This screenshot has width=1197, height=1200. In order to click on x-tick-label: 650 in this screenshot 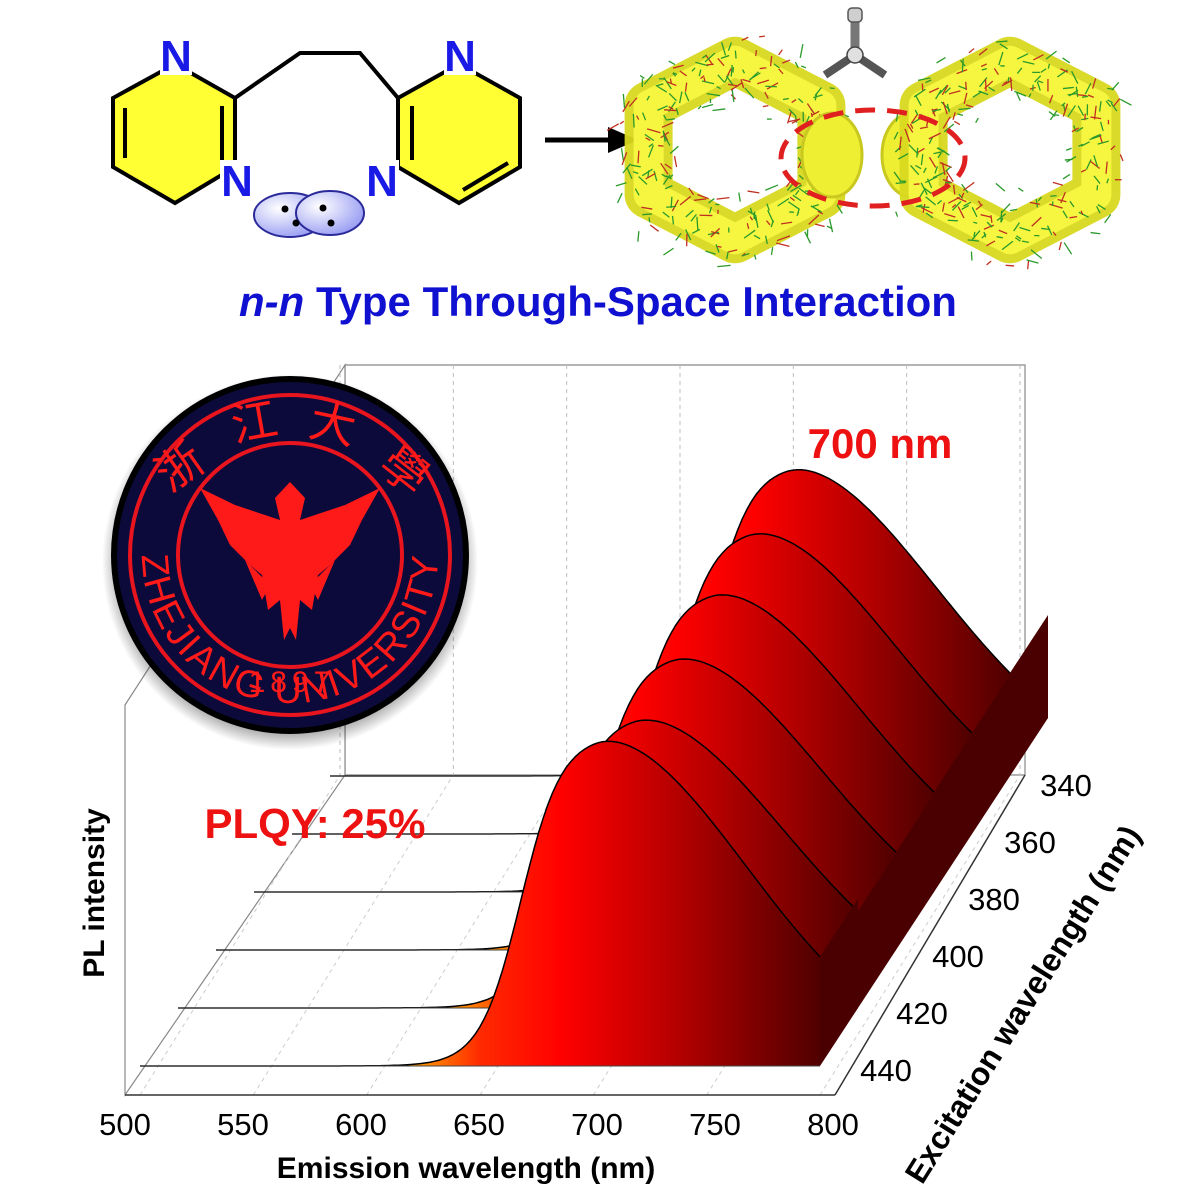, I will do `click(479, 1124)`.